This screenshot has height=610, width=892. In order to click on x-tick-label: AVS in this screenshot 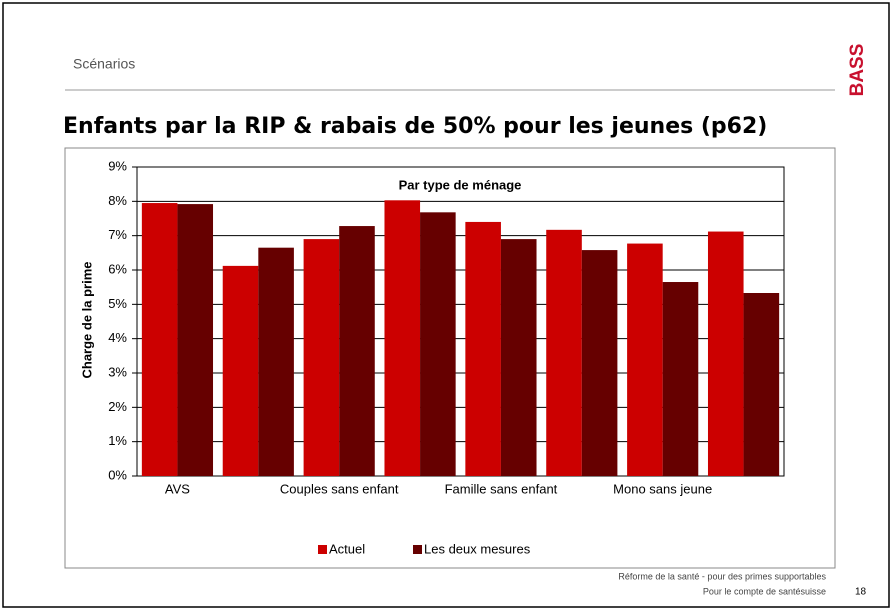, I will do `click(177, 488)`.